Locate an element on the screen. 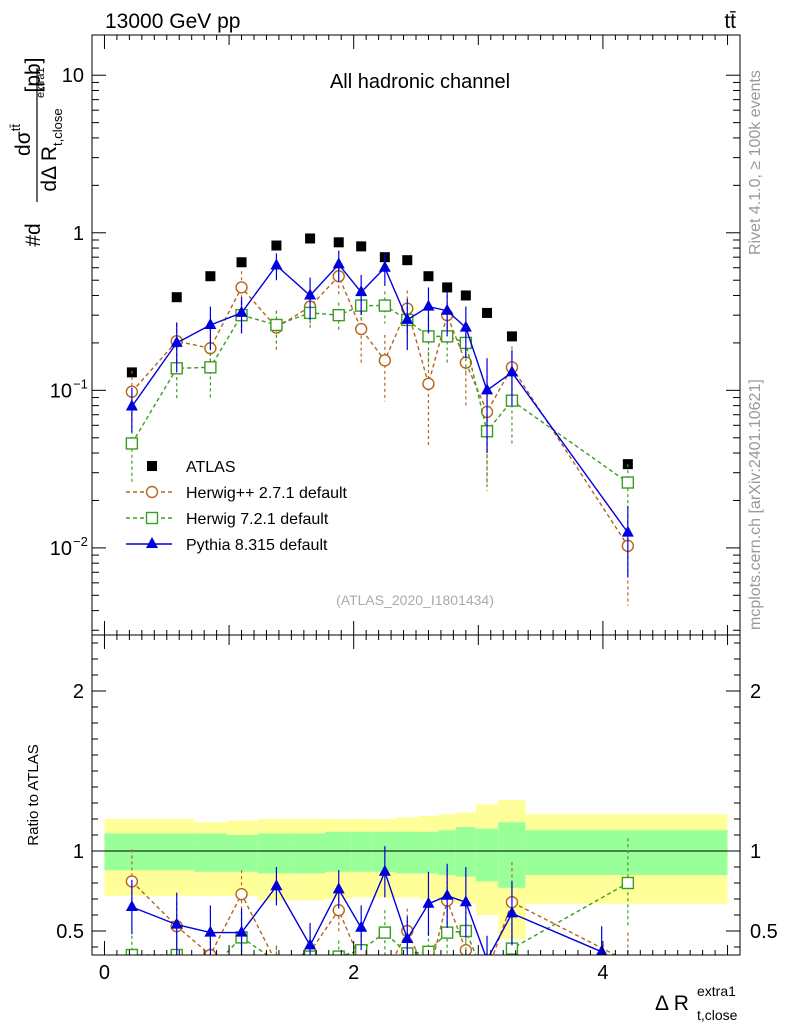  ylabel-num: dσ is located at coordinates (23, 143).